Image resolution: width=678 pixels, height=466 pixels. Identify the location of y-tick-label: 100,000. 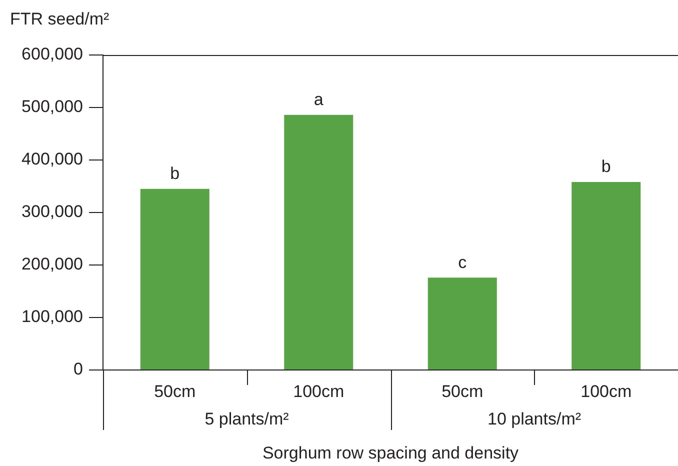
(52, 316).